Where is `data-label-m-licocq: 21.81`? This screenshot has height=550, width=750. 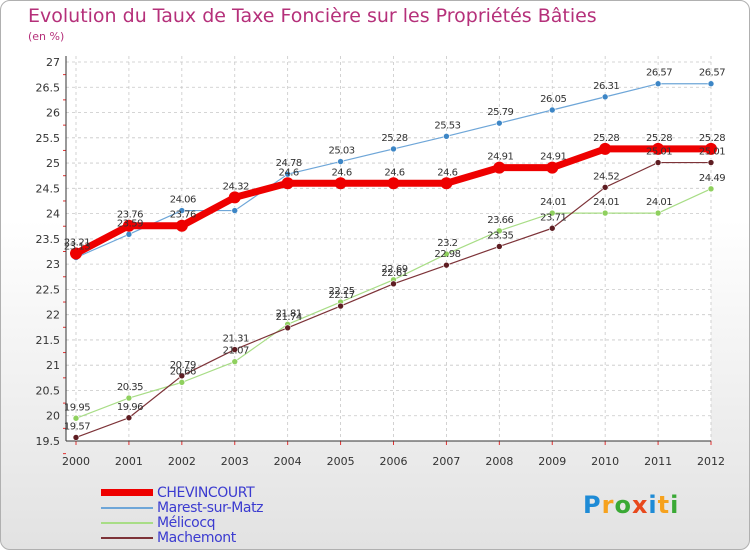
data-label-m-licocq: 21.81 is located at coordinates (289, 313).